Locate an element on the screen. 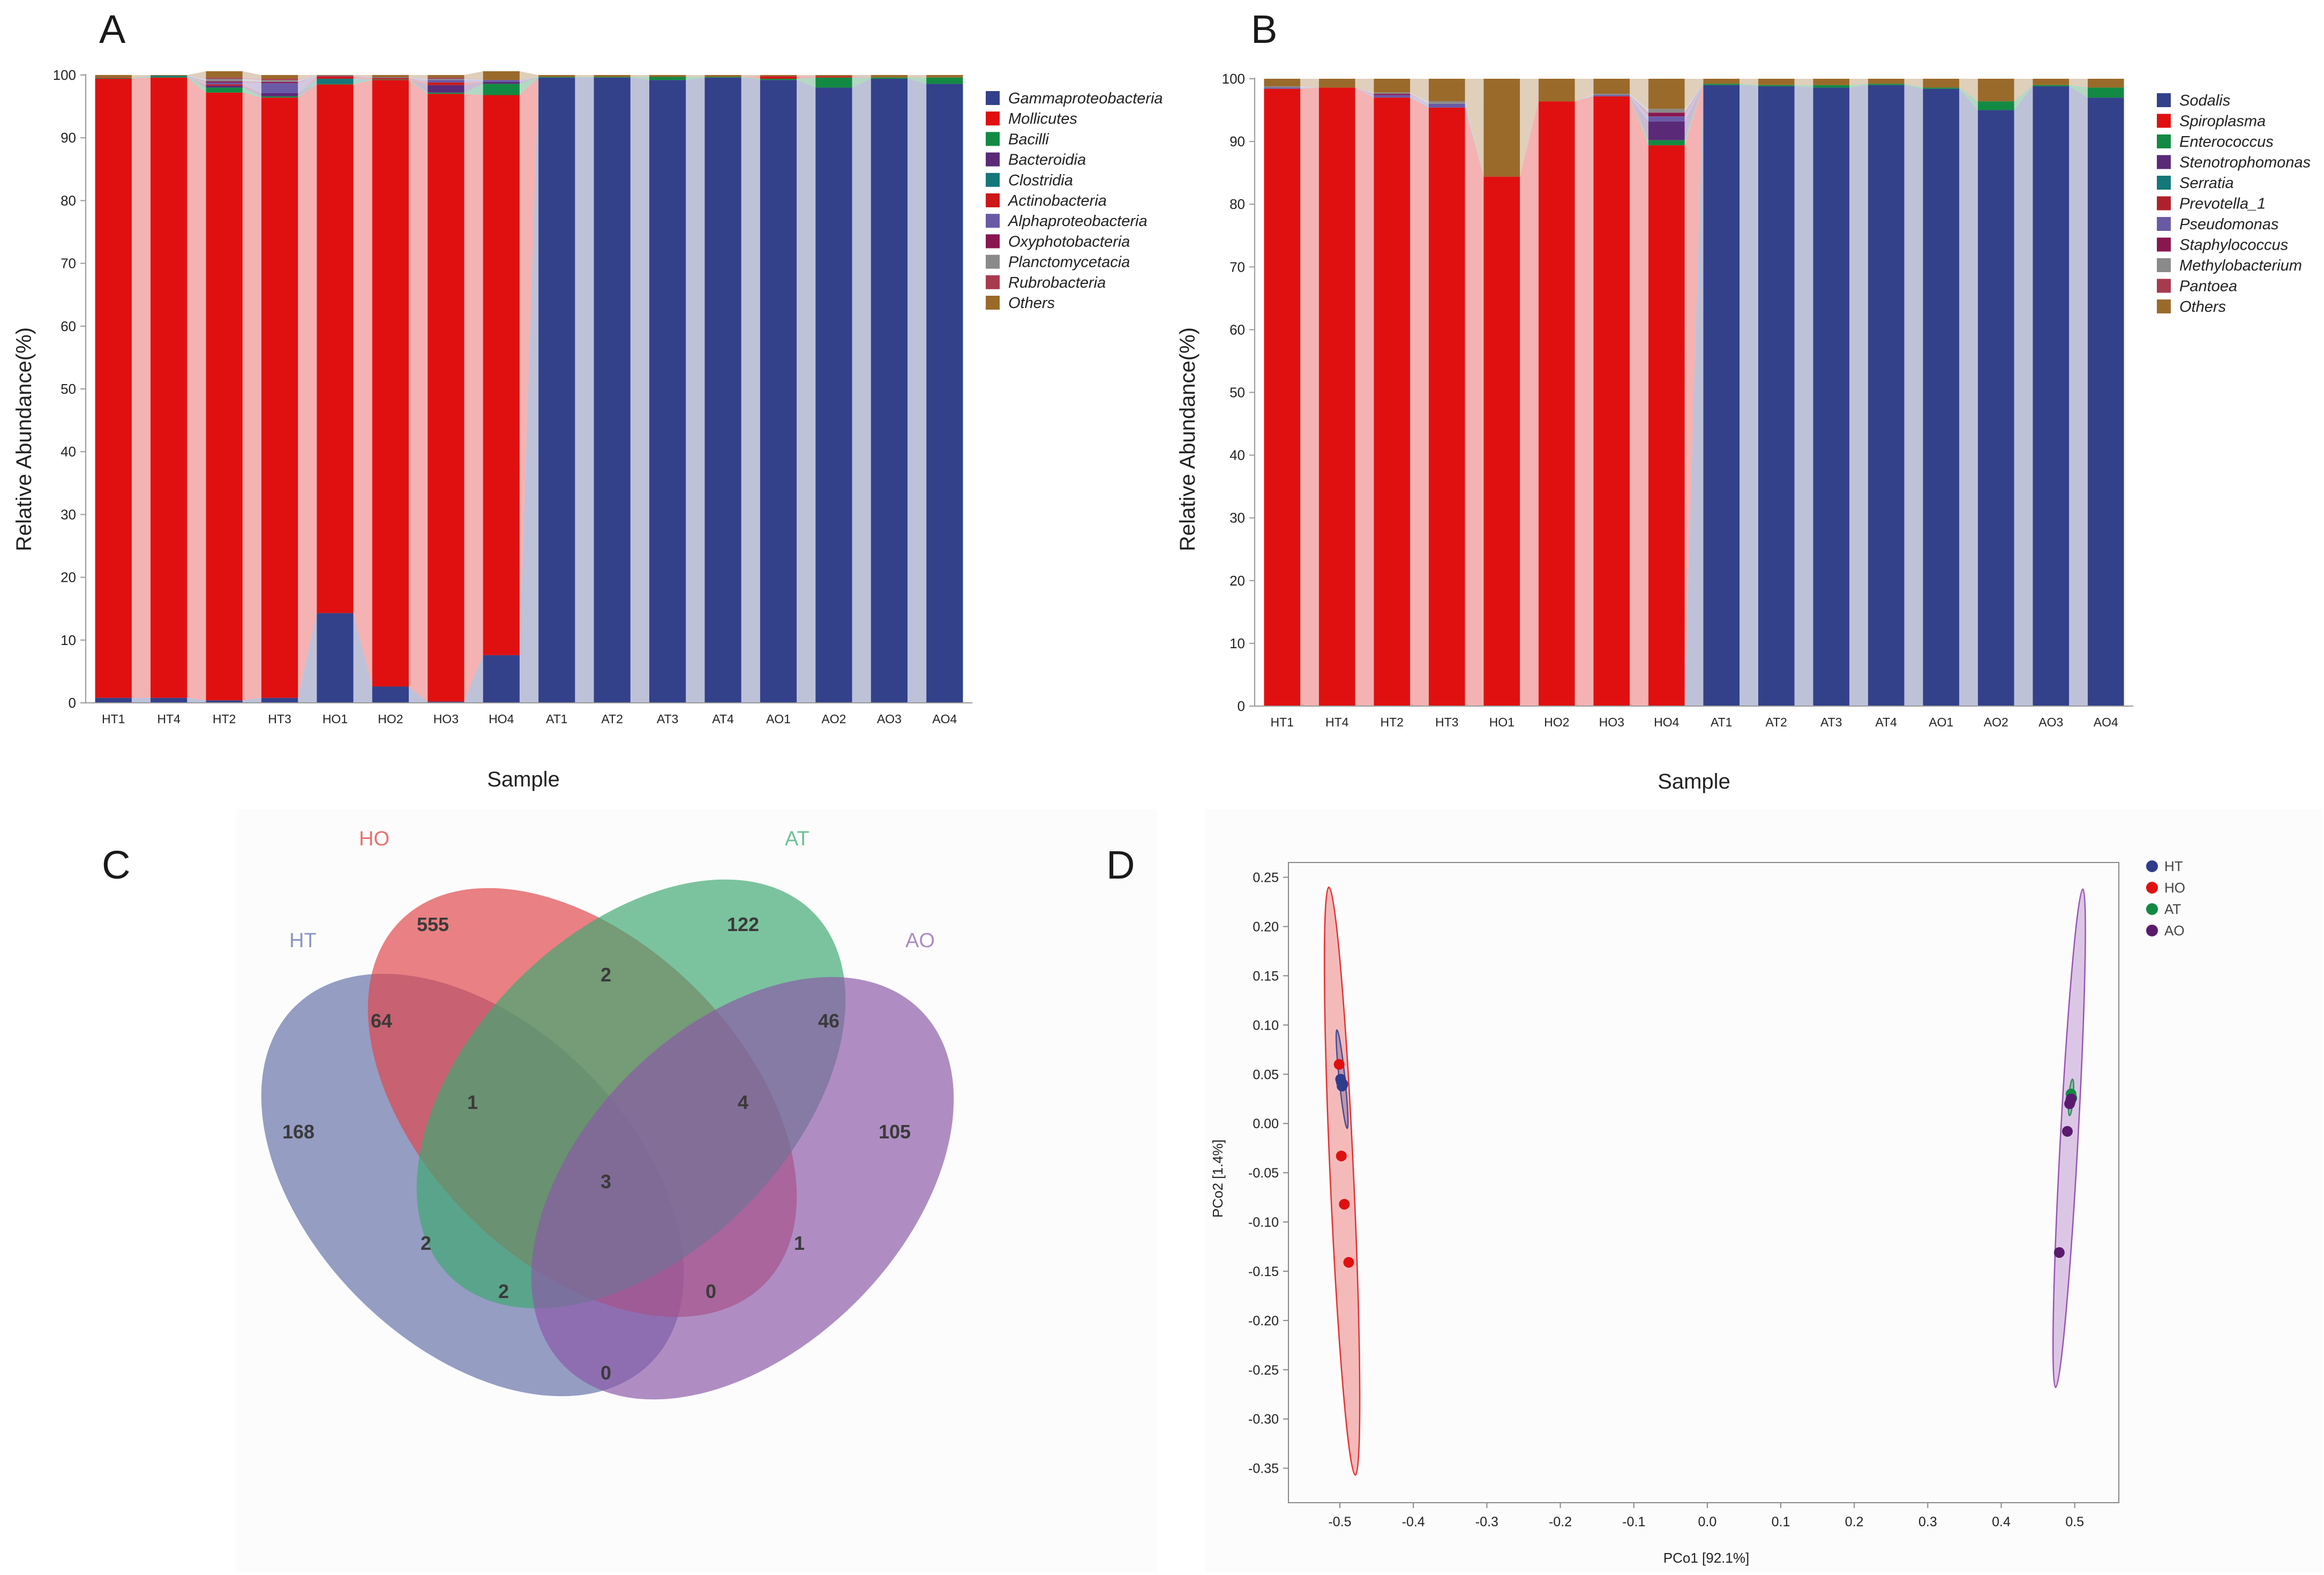  panel-b-legend-label-enterococcus: Enterococcus is located at coordinates (2226, 142).